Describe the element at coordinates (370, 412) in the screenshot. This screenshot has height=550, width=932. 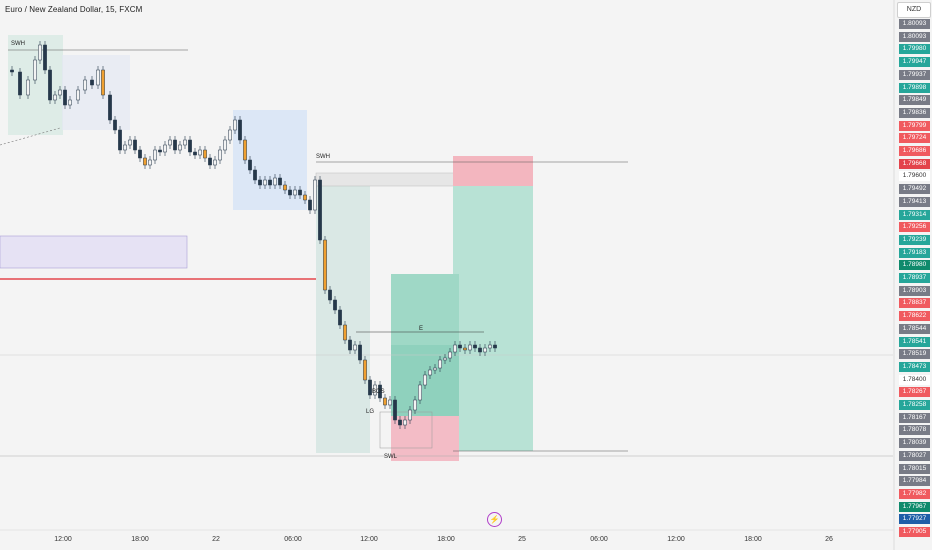
I see `lg-label: LG` at that location.